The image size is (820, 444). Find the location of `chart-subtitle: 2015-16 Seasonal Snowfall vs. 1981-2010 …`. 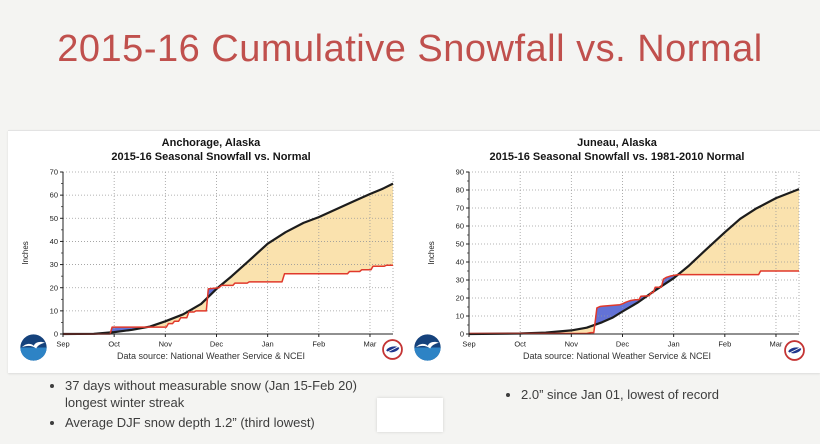

chart-subtitle: 2015-16 Seasonal Snowfall vs. 1981-2010 … is located at coordinates (617, 157).